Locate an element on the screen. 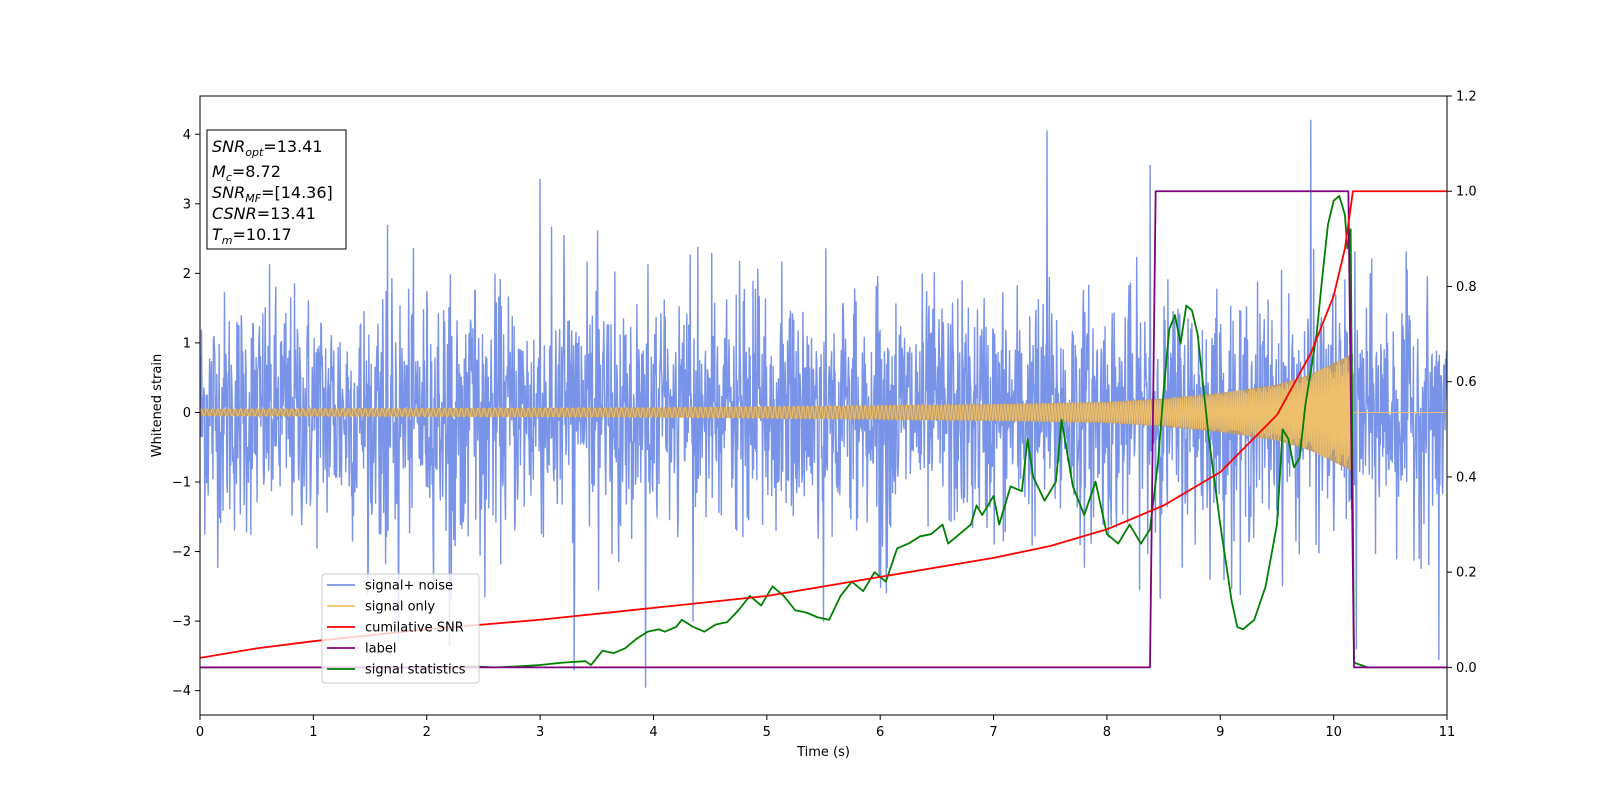  y-left-tick-label: 3 is located at coordinates (187, 204).